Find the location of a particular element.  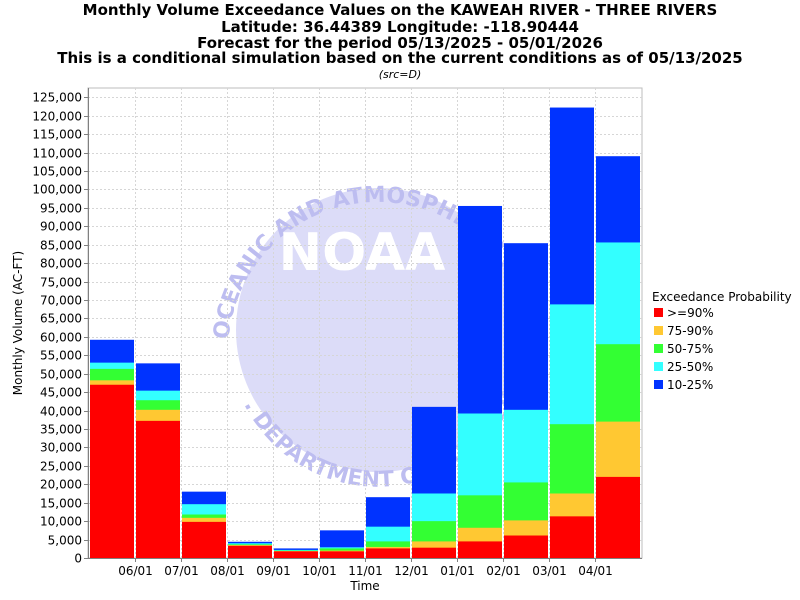

y-tick-label: 65,000 is located at coordinates (61, 319).